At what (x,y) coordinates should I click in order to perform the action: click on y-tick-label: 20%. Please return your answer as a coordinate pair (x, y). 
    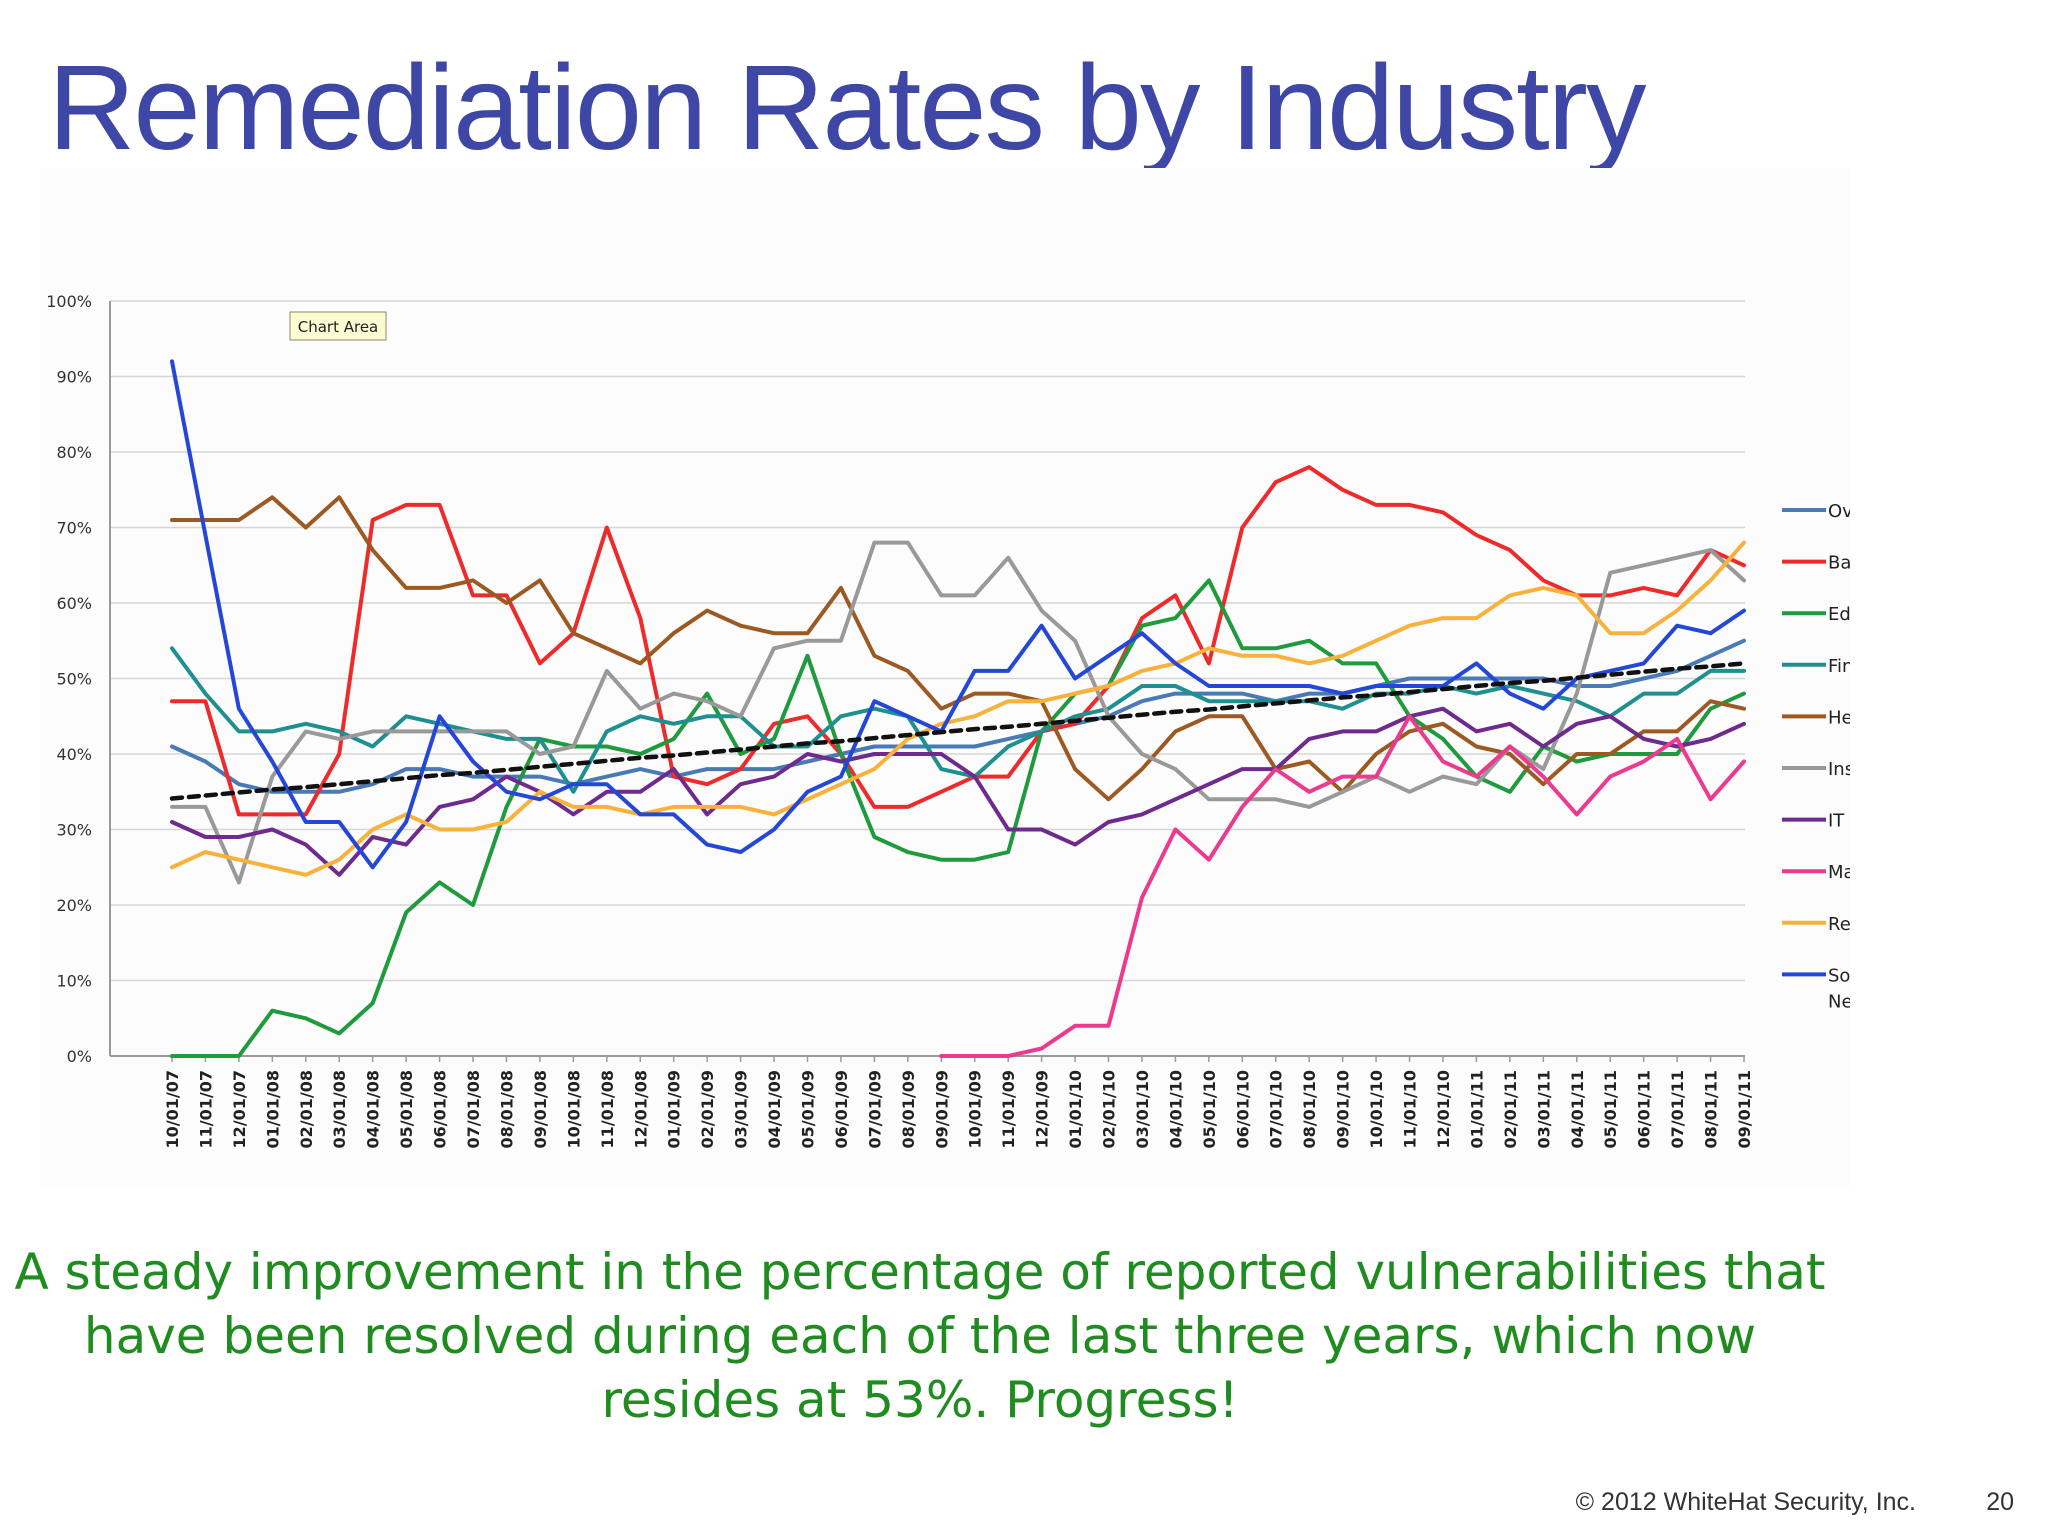
    Looking at the image, I should click on (74, 905).